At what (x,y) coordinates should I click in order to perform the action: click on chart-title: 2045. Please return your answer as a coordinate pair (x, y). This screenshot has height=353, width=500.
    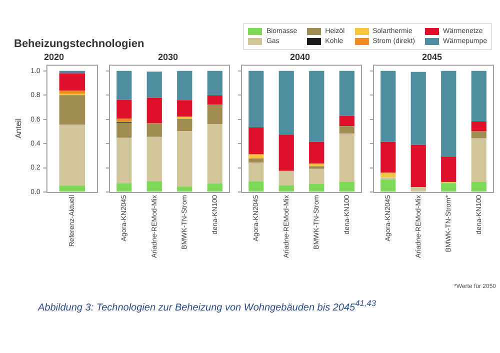
    Looking at the image, I should click on (432, 57).